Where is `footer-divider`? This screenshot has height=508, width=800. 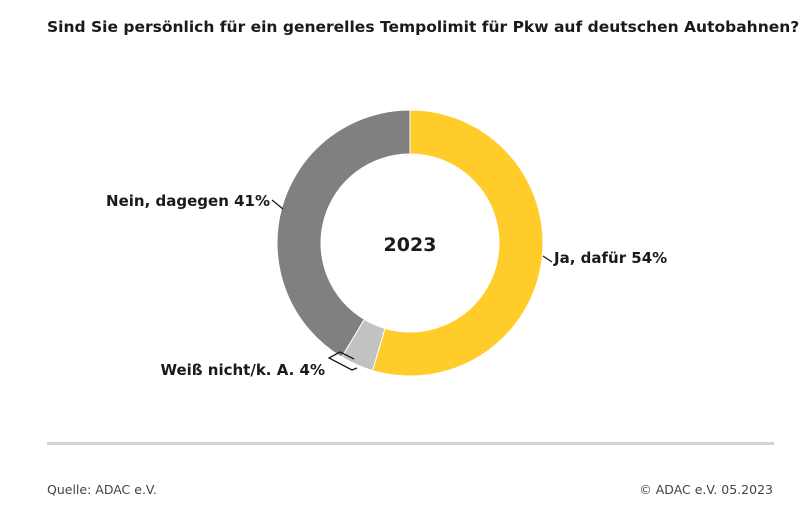 footer-divider is located at coordinates (410, 443).